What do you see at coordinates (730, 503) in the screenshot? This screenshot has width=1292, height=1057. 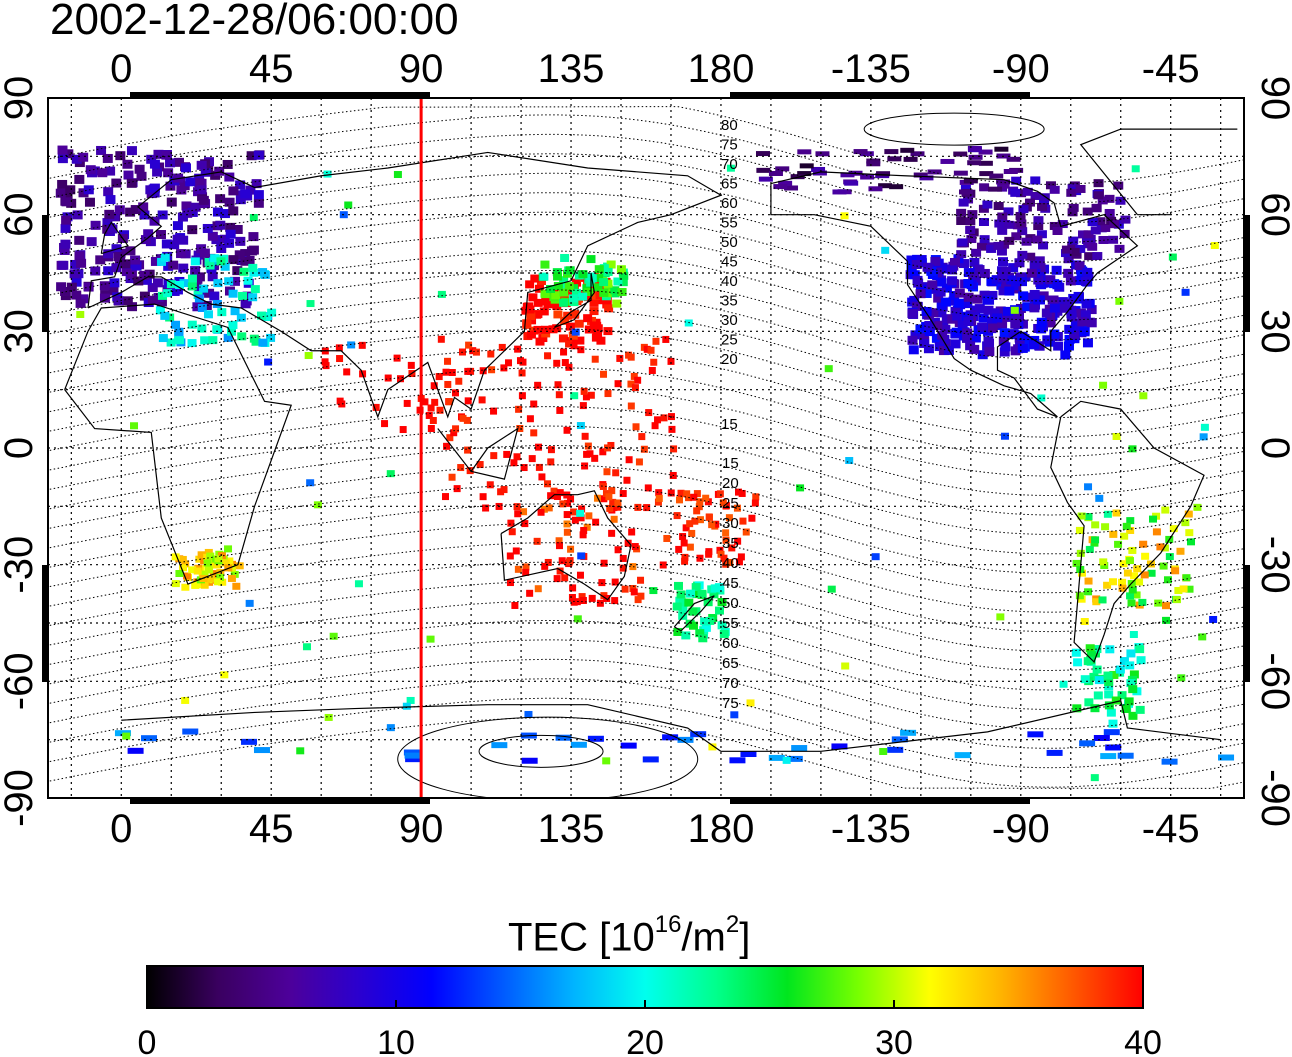 I see `contour-label: 25` at bounding box center [730, 503].